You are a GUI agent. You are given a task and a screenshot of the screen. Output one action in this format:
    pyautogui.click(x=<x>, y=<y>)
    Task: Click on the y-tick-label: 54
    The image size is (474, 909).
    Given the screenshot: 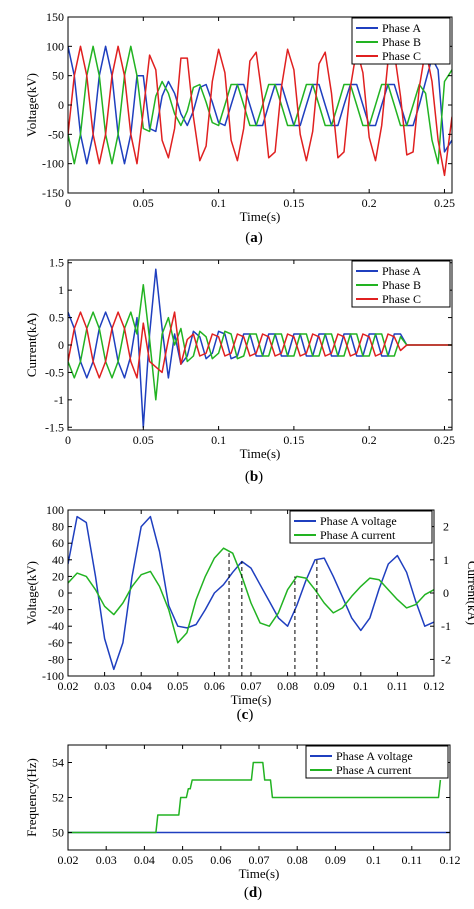 What is the action you would take?
    pyautogui.click(x=58, y=763)
    